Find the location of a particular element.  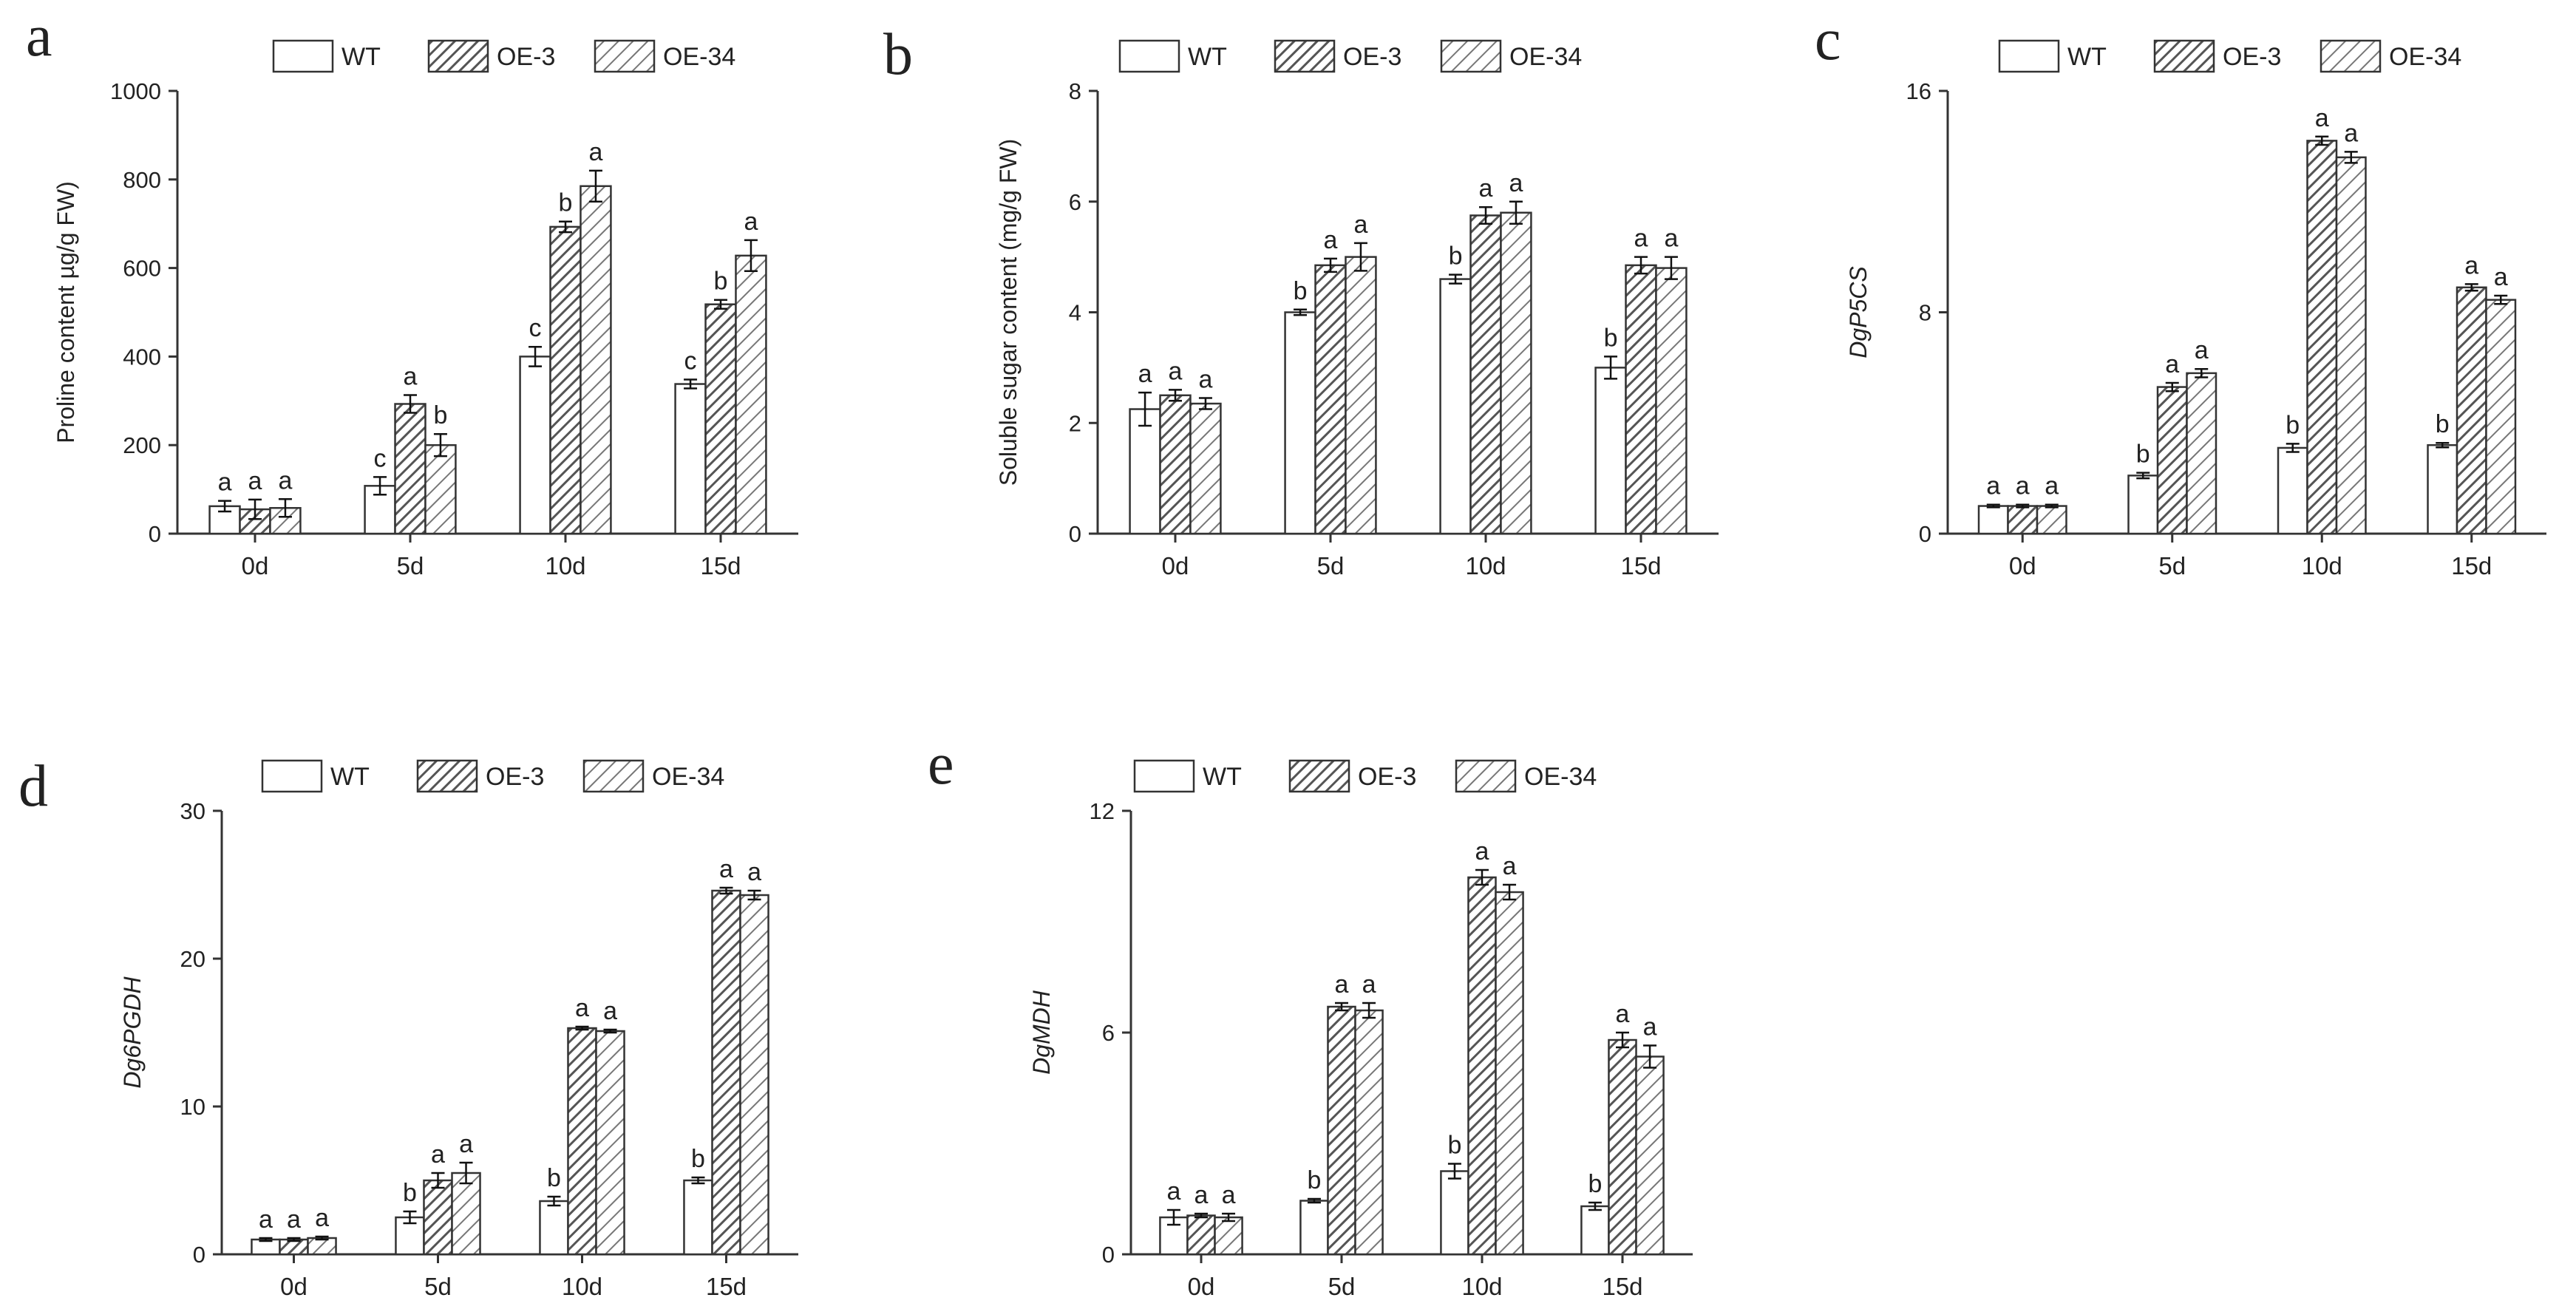

panel-letter: a is located at coordinates (39, 36).